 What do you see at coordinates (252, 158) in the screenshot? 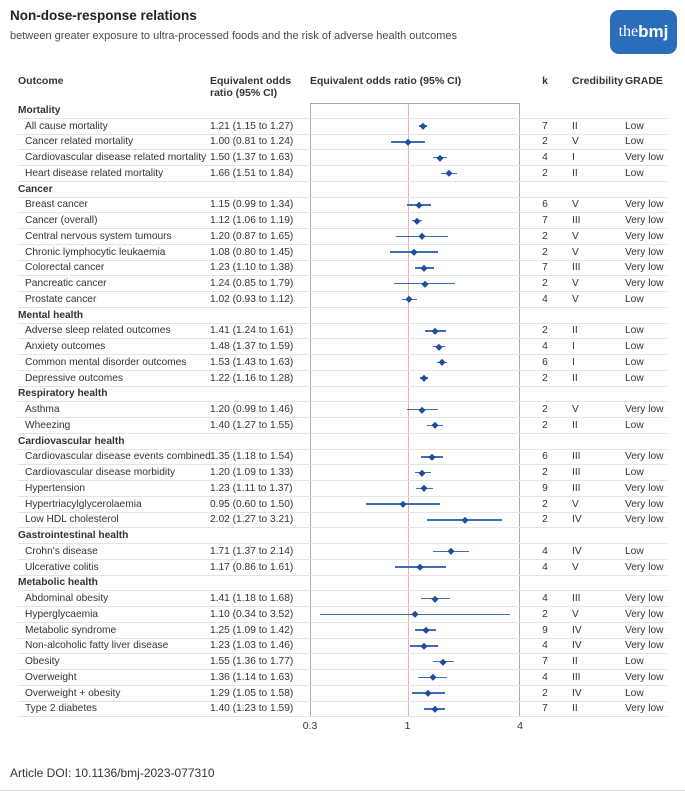
I see `or-value-cell: 1.50 (1.37 to 1.63)` at bounding box center [252, 158].